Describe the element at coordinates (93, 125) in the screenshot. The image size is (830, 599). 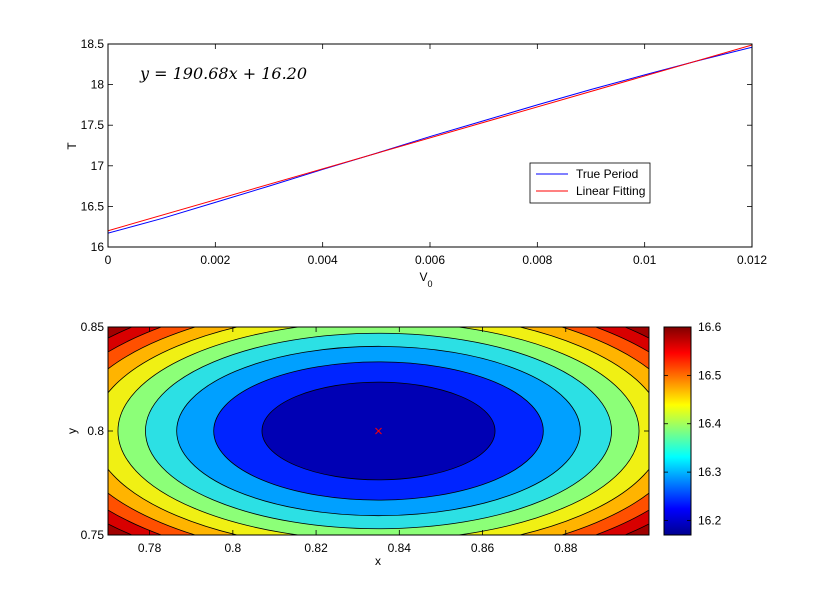
I see `y-tick-label: 17.5` at that location.